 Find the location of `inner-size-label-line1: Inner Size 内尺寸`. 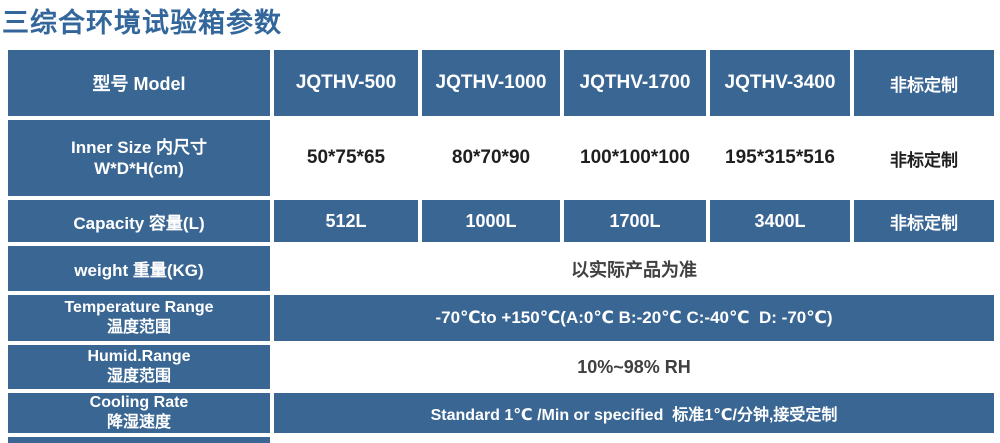

inner-size-label-line1: Inner Size 内尺寸 is located at coordinates (139, 147).